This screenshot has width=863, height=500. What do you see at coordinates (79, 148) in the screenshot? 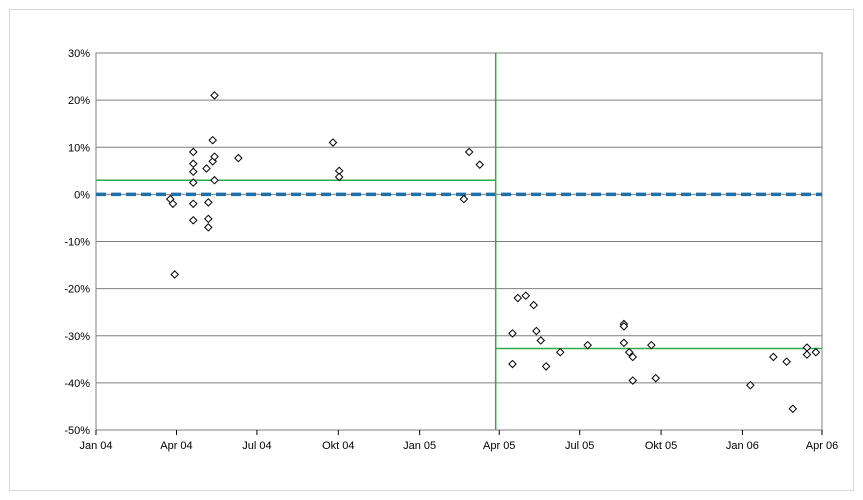
I see `y-tick-label: 10%` at bounding box center [79, 148].